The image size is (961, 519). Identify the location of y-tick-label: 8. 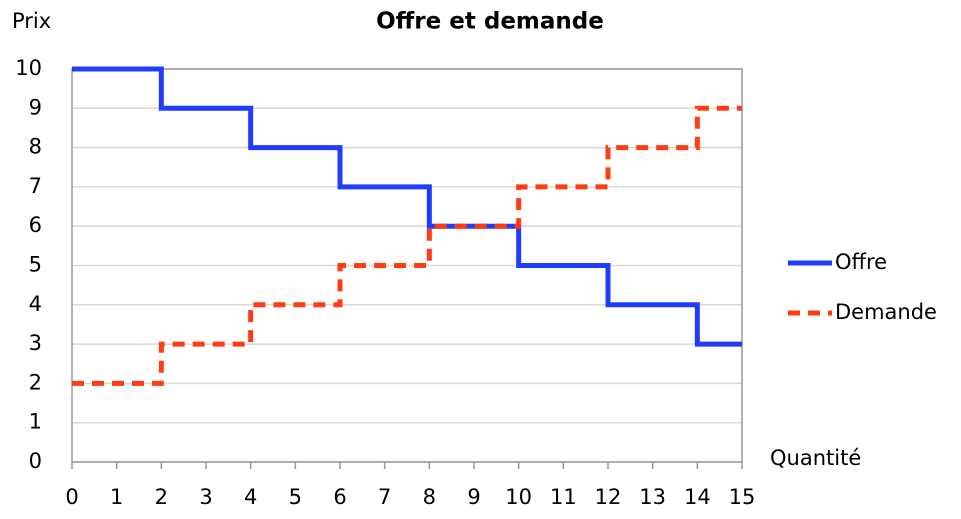
(35, 147).